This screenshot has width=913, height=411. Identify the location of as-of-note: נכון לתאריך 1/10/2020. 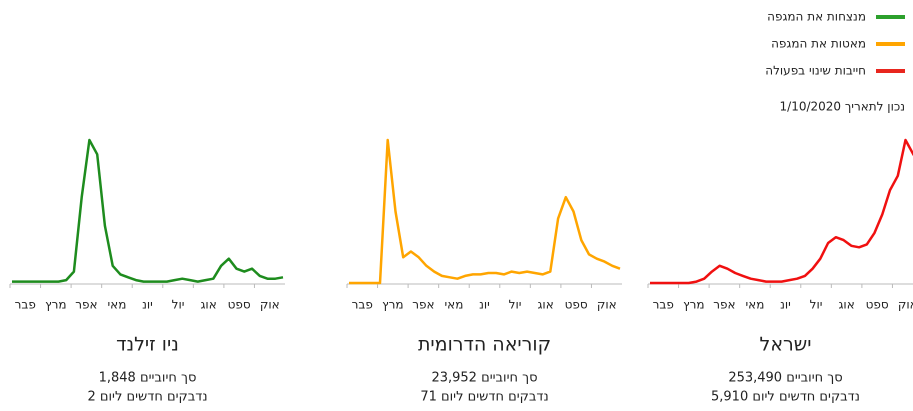
(842, 107).